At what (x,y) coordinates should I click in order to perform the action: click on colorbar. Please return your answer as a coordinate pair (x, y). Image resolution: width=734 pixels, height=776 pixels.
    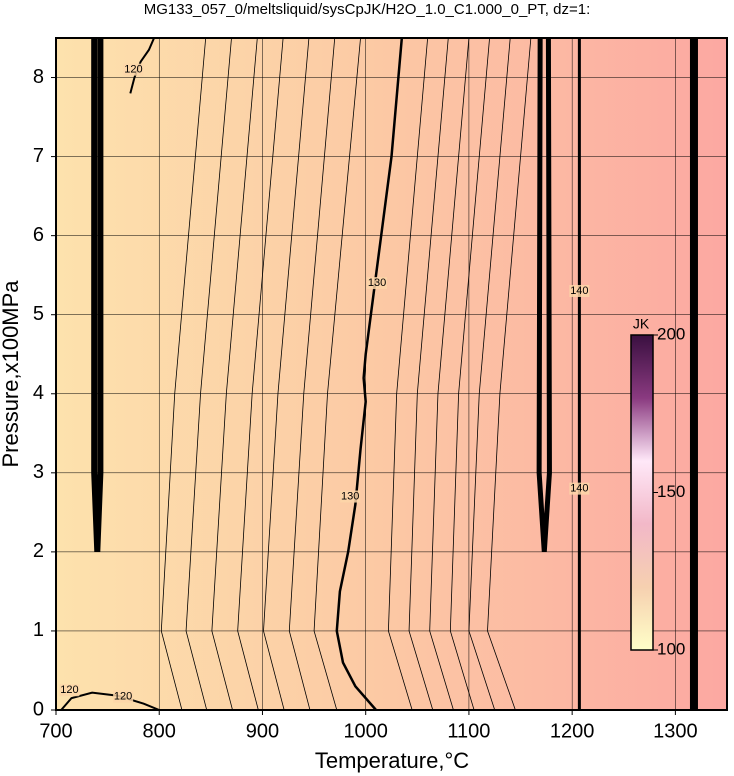
    Looking at the image, I should click on (642, 492).